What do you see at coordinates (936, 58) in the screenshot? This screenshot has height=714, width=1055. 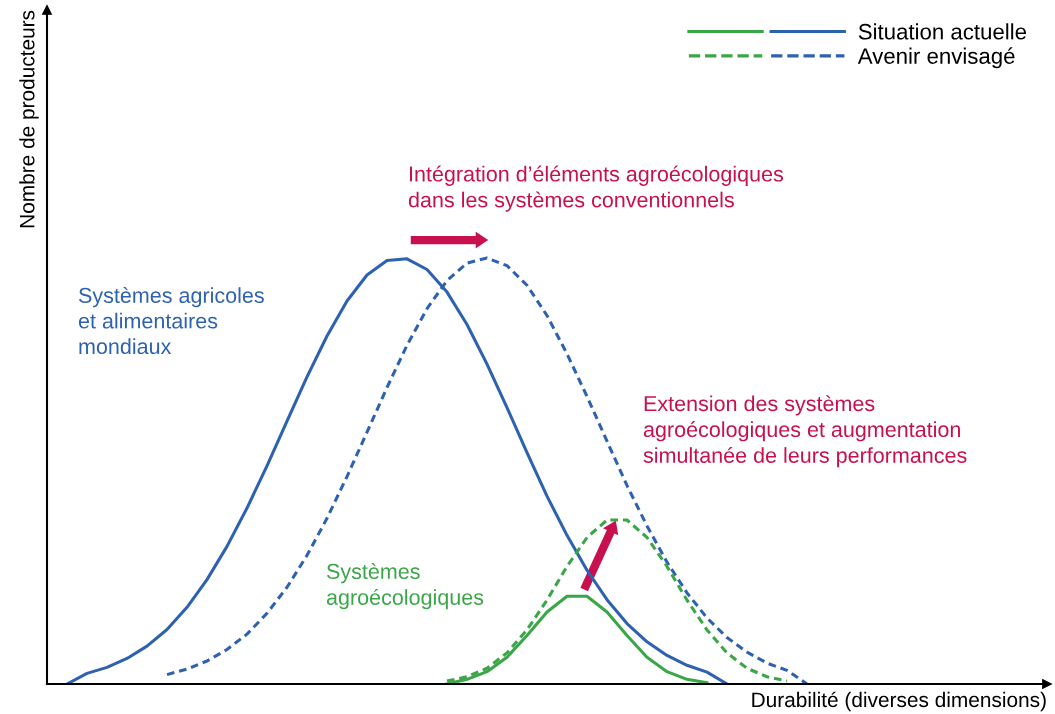 I see `legend-label: Avenir envisagé` at bounding box center [936, 58].